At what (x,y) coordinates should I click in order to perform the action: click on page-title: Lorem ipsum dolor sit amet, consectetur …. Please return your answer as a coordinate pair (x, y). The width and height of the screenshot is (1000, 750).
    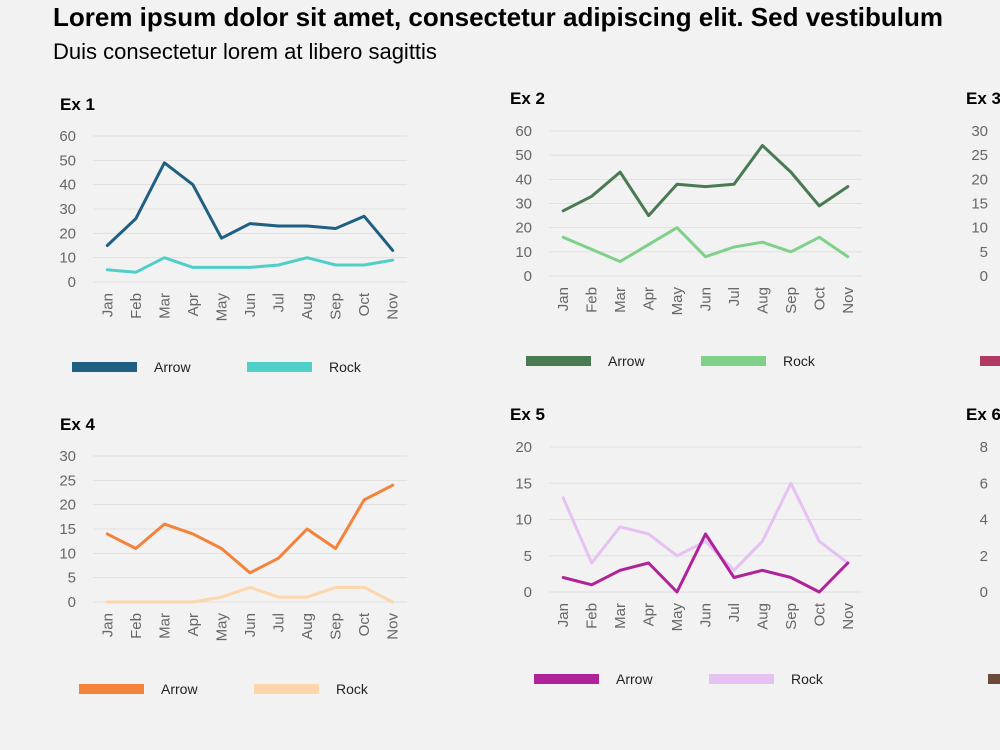
    Looking at the image, I should click on (498, 17).